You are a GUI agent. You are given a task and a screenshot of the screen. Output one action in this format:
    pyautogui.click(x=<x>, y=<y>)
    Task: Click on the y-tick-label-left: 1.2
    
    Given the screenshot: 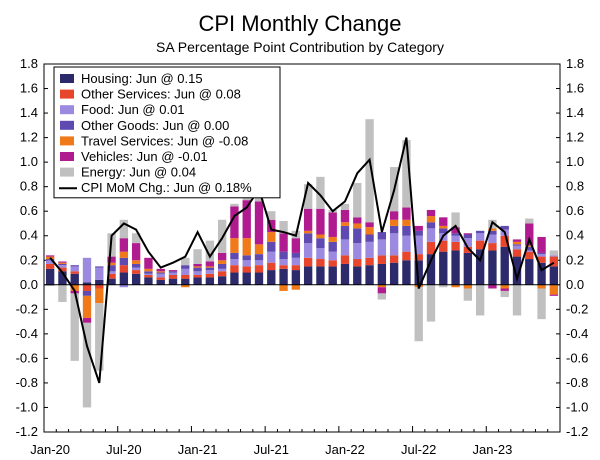 What is the action you would take?
    pyautogui.click(x=29, y=137)
    